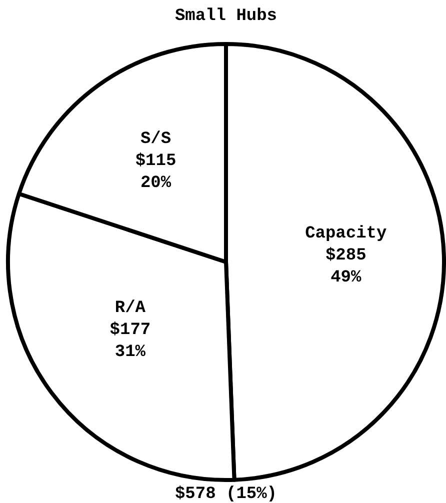 This screenshot has height=503, width=446. What do you see at coordinates (156, 139) in the screenshot?
I see `slice-label: S/S` at bounding box center [156, 139].